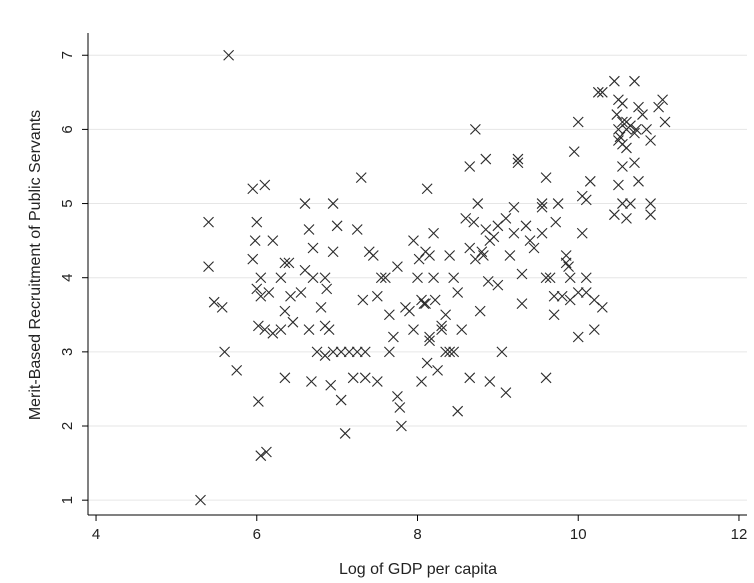  I want to click on x-tick-label: 4, so click(96, 534).